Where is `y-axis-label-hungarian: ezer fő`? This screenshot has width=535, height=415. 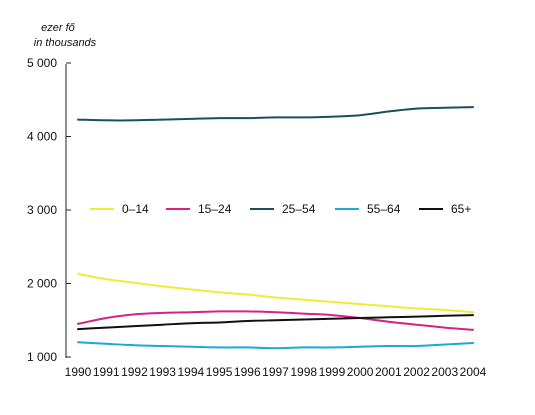
y-axis-label-hungarian: ezer fő is located at coordinates (58, 28).